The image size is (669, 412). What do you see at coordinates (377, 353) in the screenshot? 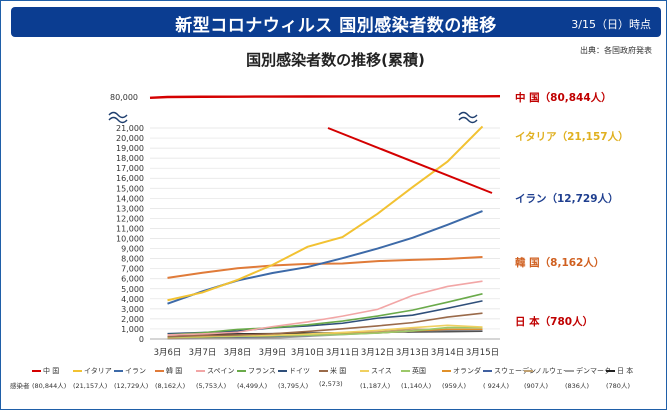
I see `x-tick-label: 3月12日` at bounding box center [377, 353].